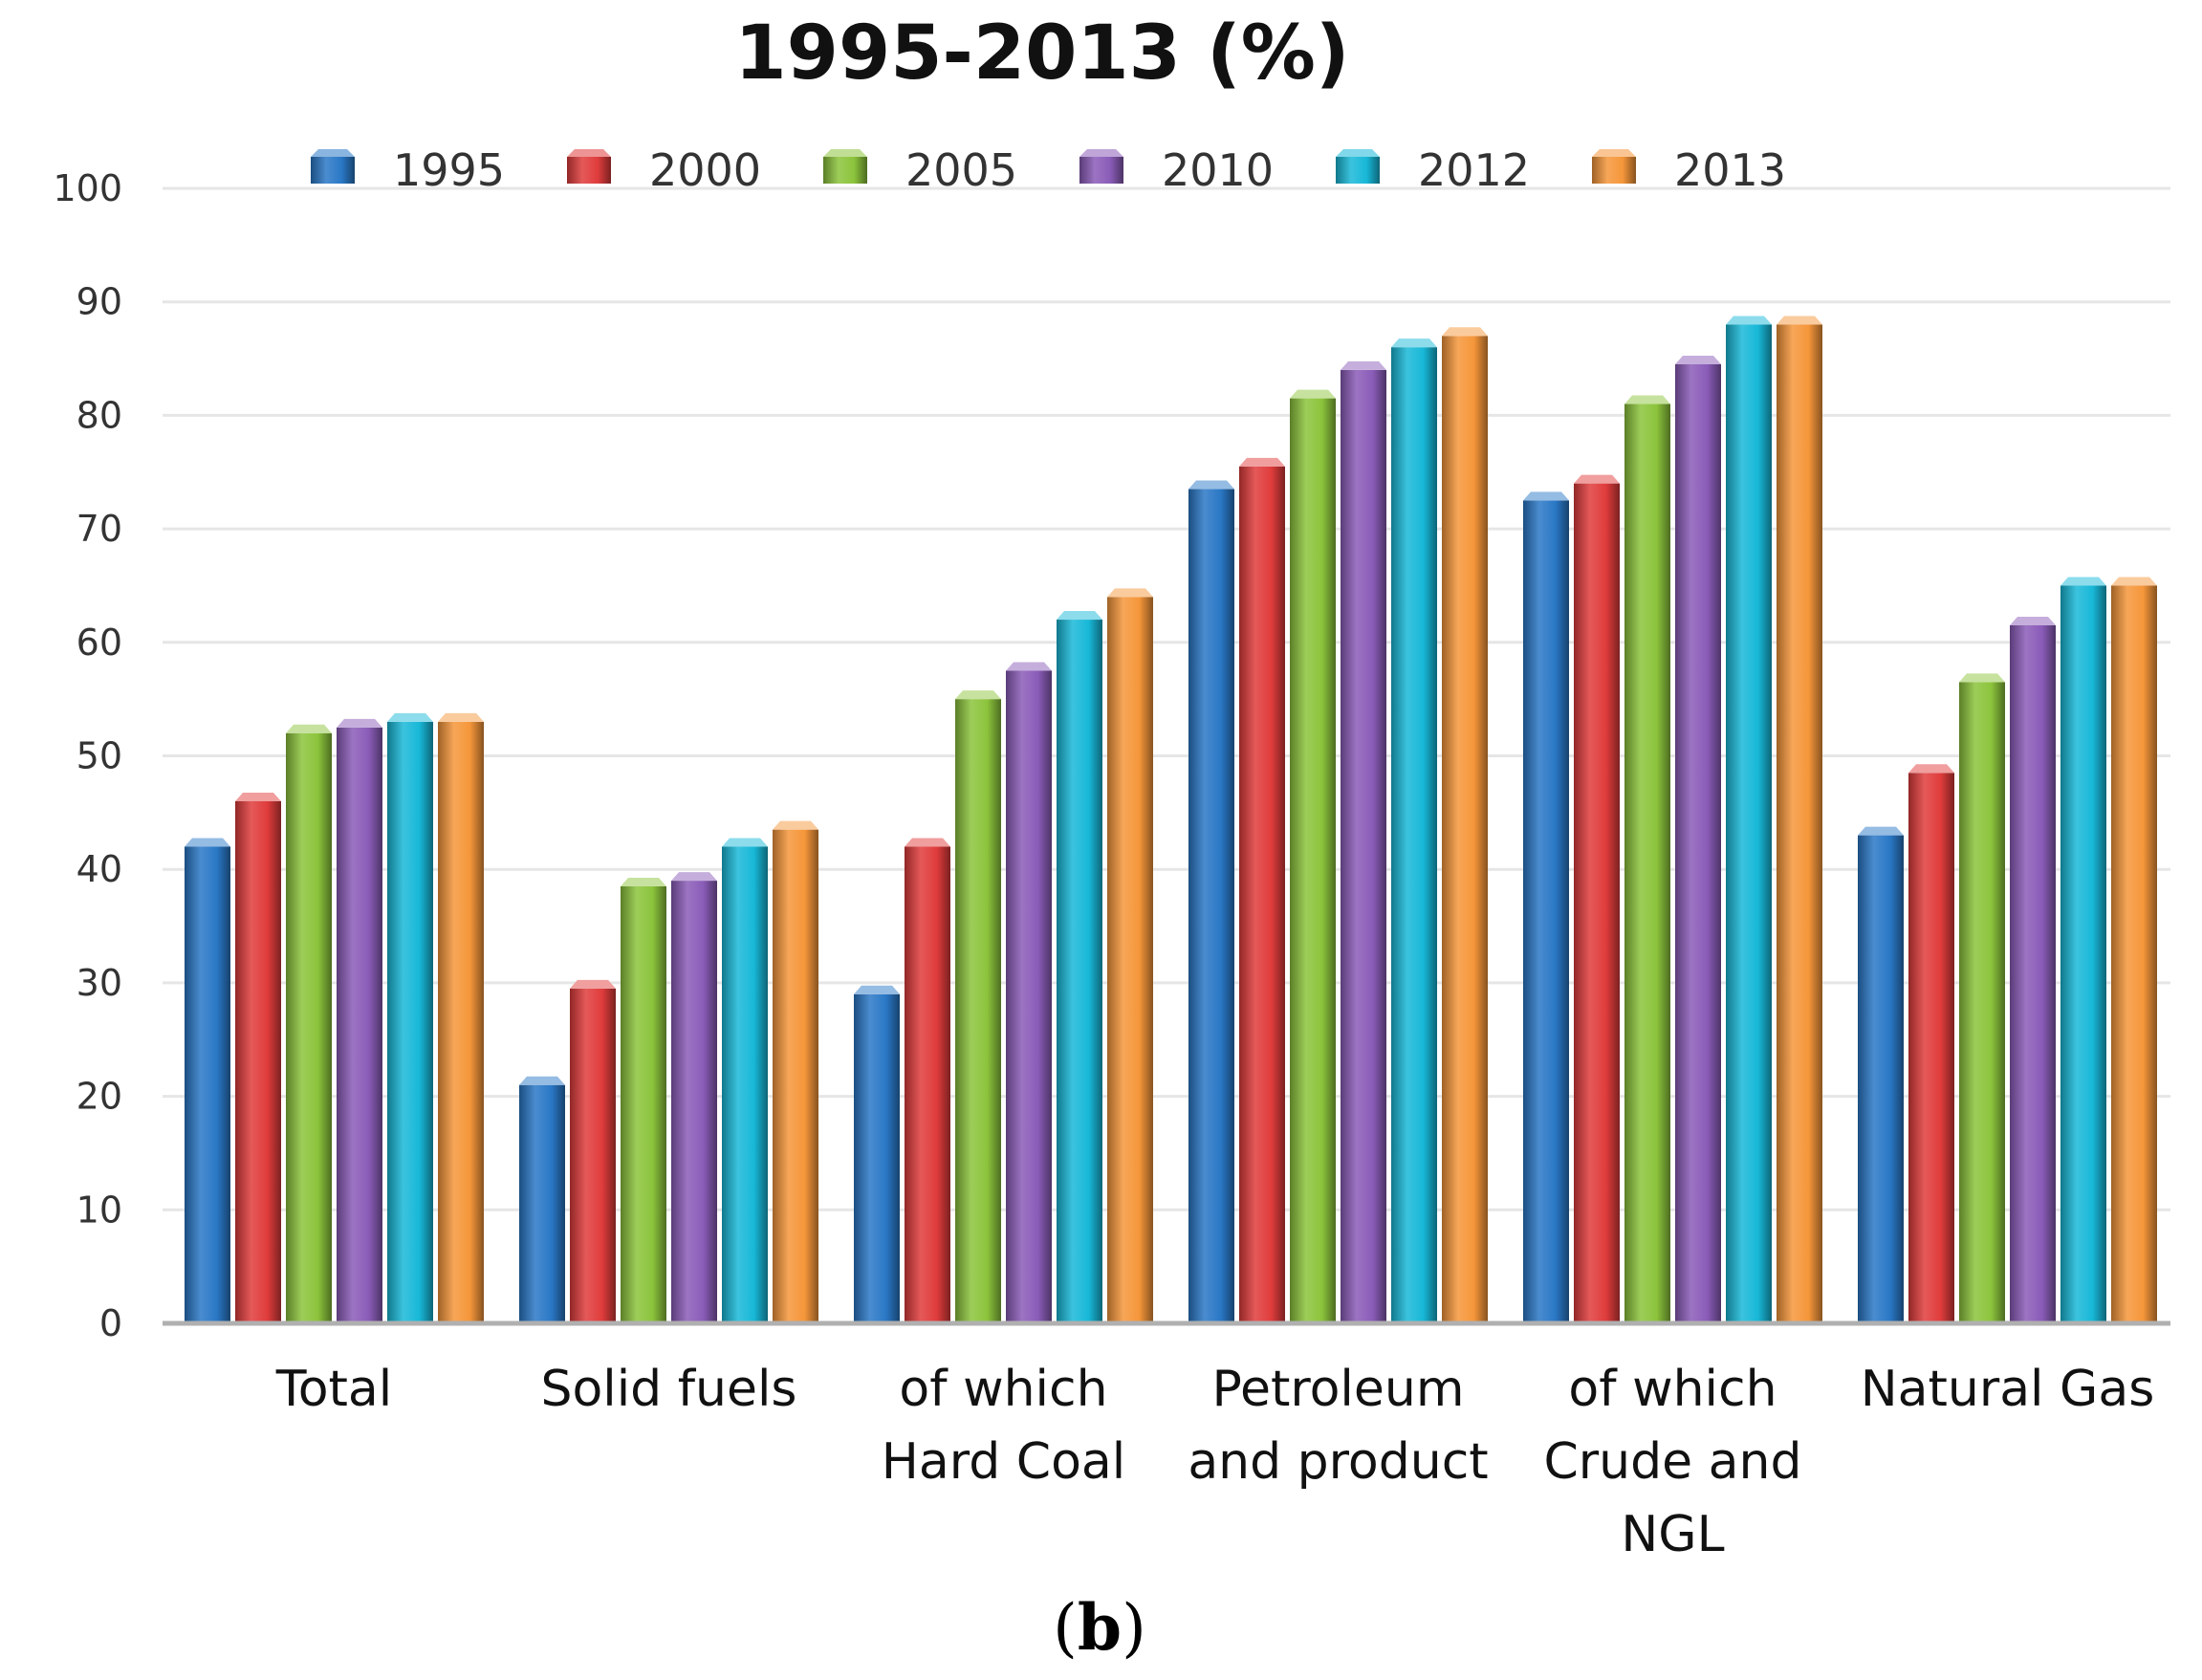 The image size is (2202, 1680). Describe the element at coordinates (1338, 1462) in the screenshot. I see `x-tick-label: and product` at that location.